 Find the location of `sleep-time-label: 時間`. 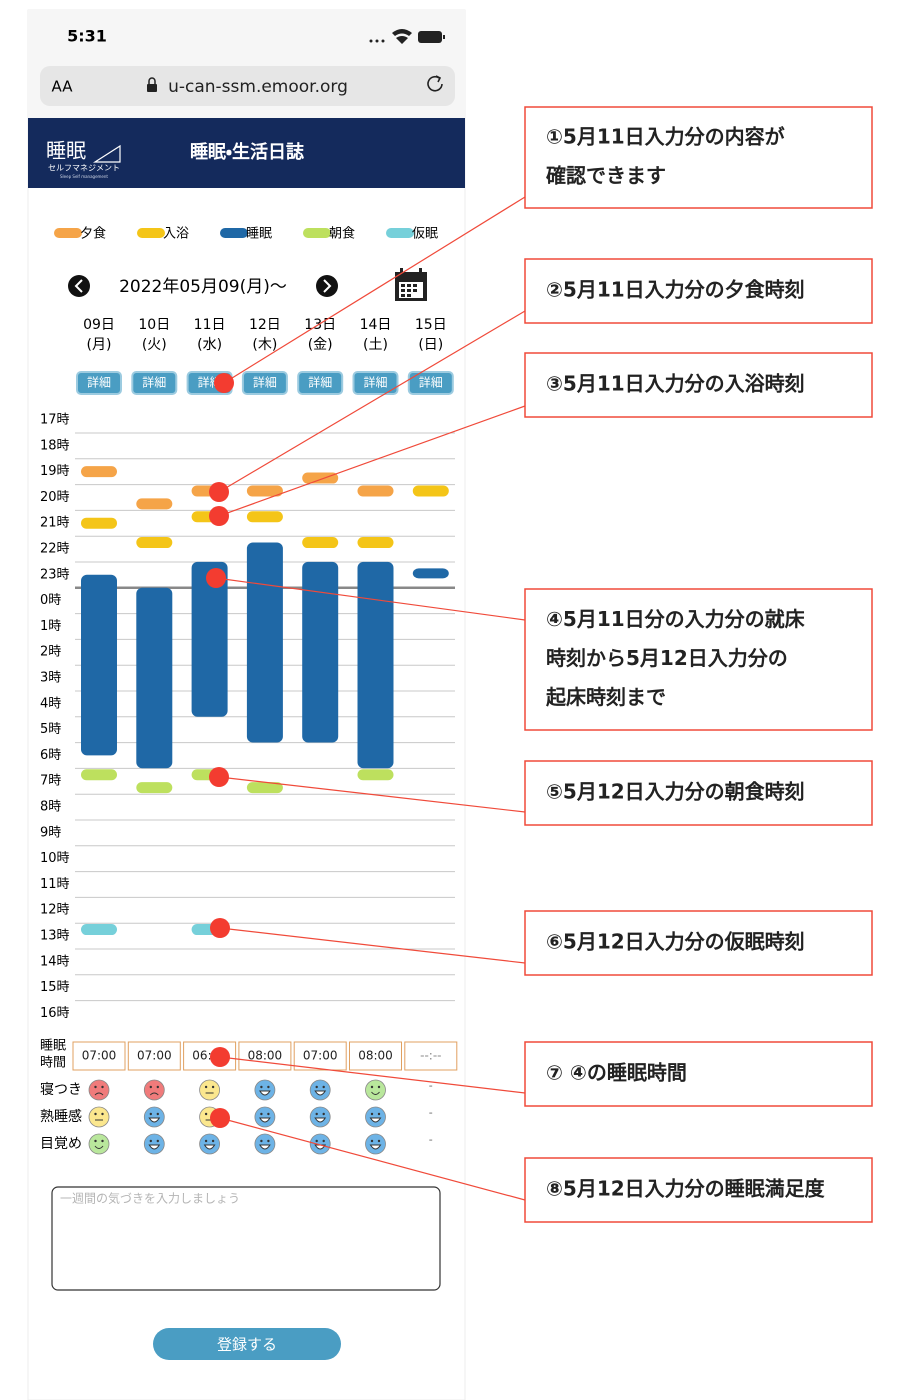

sleep-time-label: 時間 is located at coordinates (53, 1063).